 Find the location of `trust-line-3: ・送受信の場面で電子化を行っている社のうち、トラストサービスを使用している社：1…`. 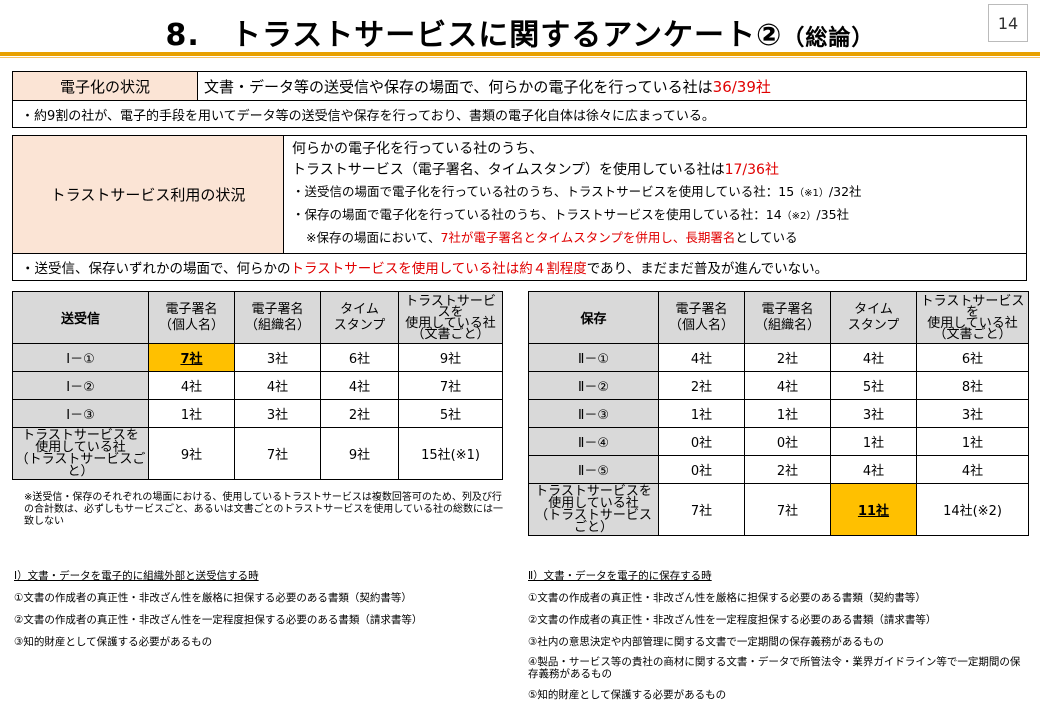

trust-line-3: ・送受信の場面で電子化を行っている社のうち、トラストサービスを使用している社：1… is located at coordinates (577, 191).